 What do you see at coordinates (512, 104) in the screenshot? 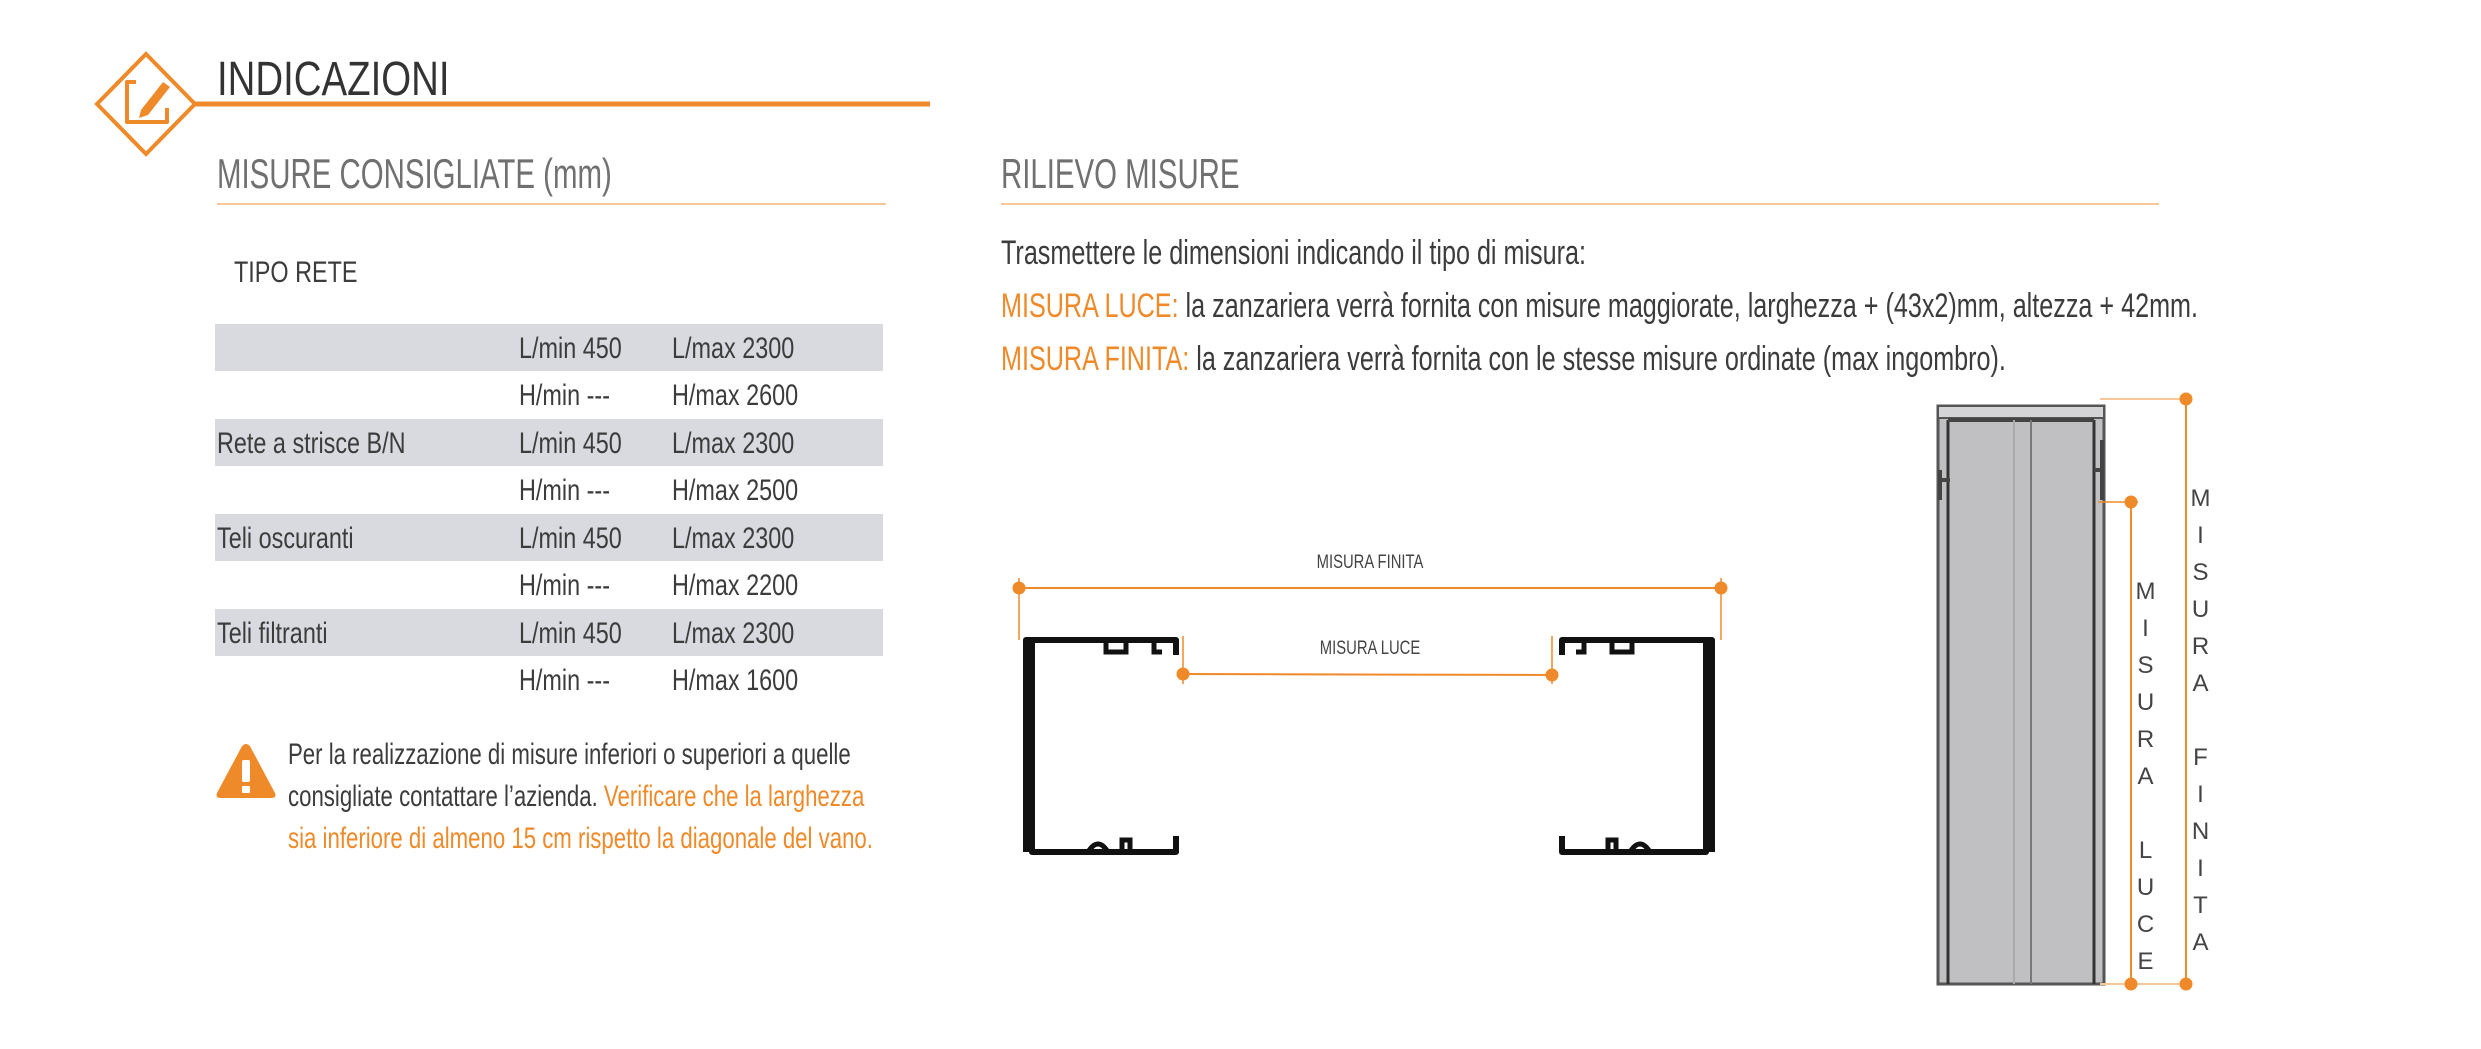
I see `header-graphics` at bounding box center [512, 104].